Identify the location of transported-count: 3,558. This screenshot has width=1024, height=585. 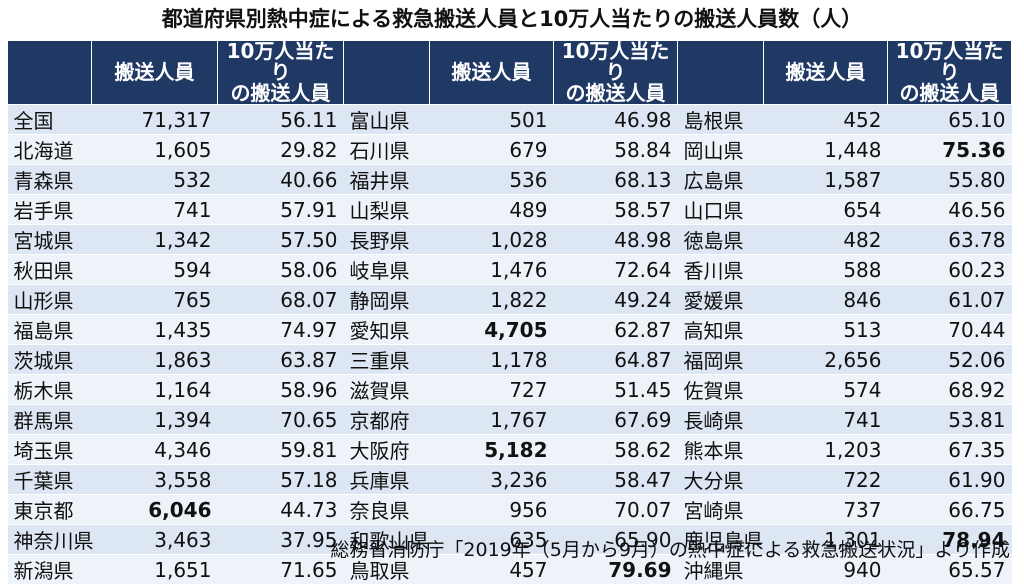
(154, 479).